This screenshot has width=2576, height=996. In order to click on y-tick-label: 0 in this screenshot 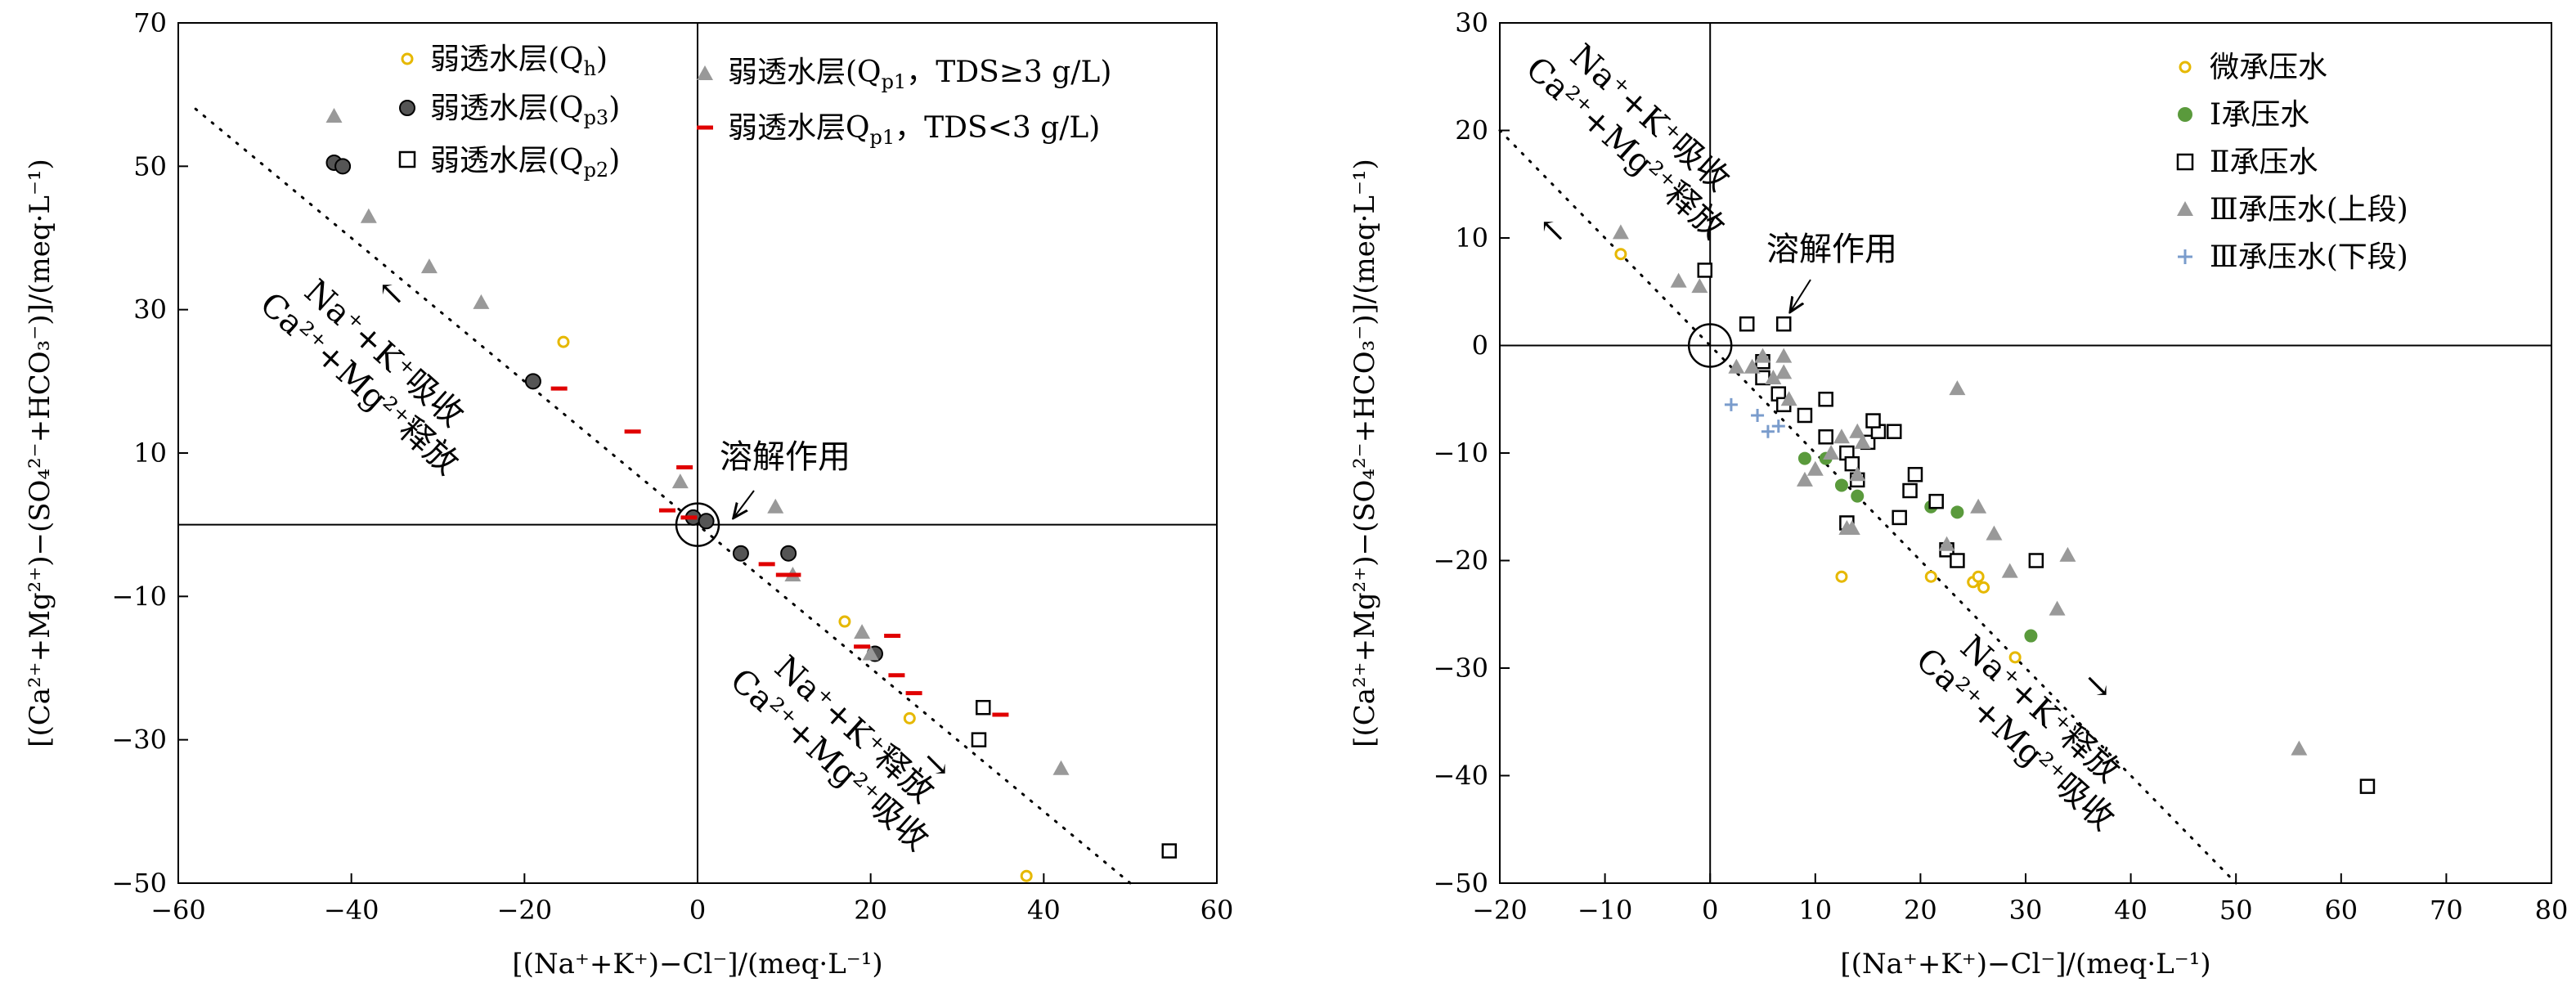, I will do `click(1480, 346)`.